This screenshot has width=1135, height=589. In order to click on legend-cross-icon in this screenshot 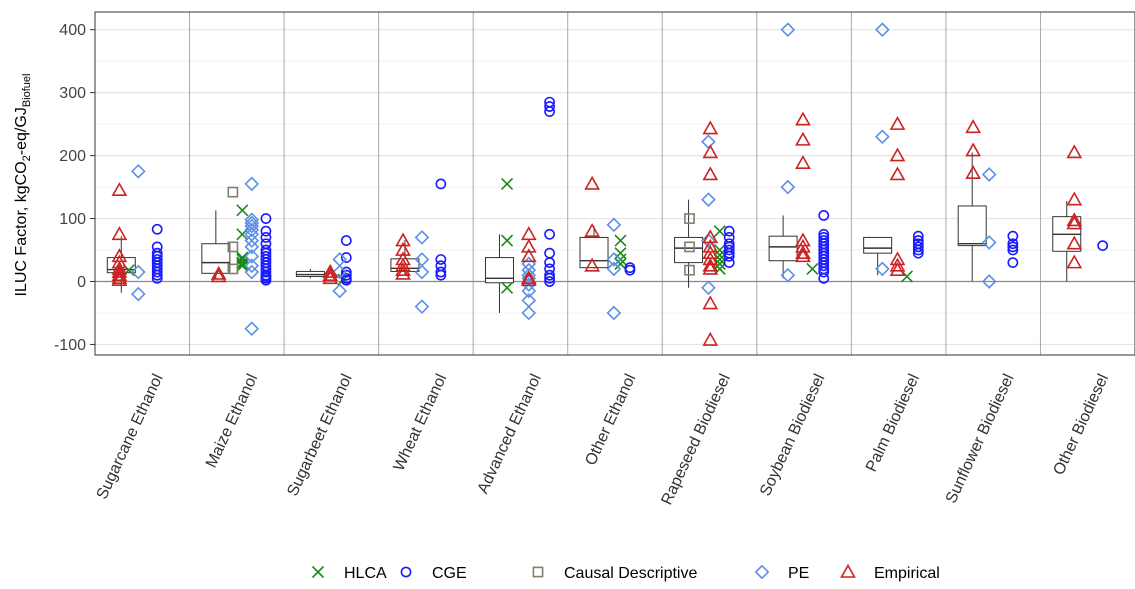, I will do `click(318, 572)`.